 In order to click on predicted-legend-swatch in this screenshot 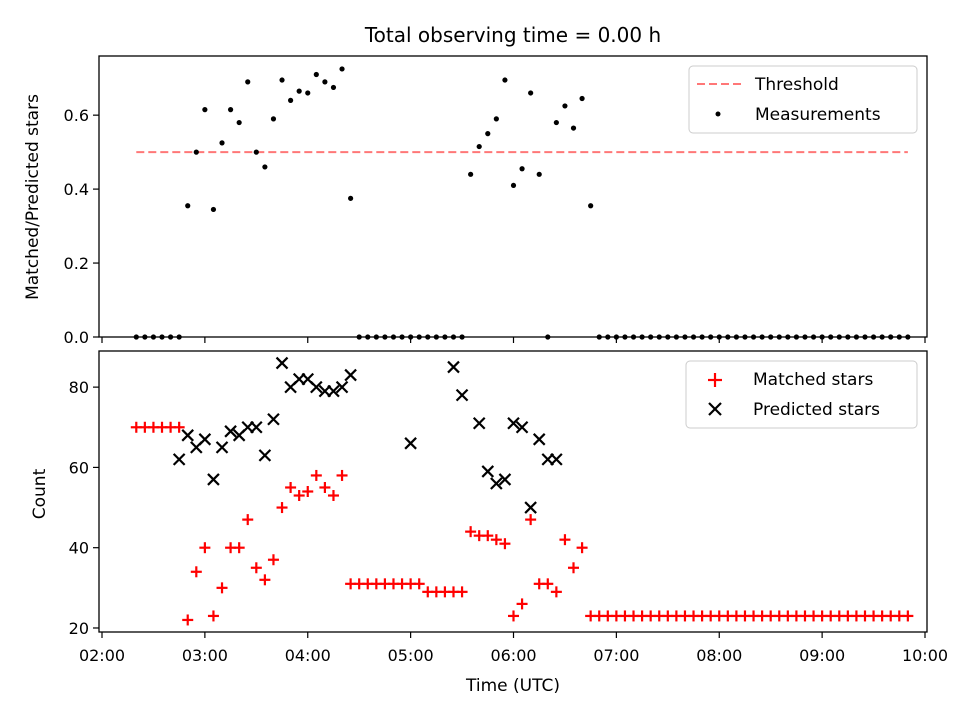, I will do `click(715, 409)`.